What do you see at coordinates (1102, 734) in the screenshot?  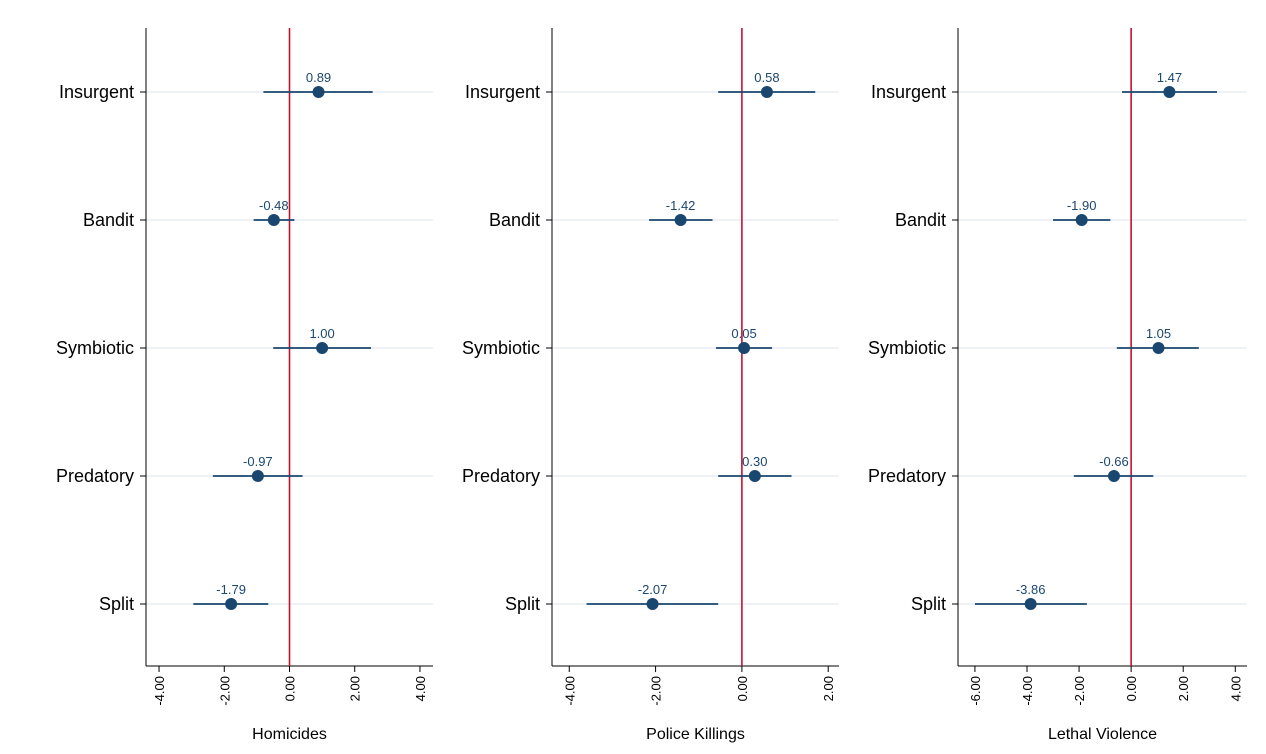 I see `x-axis-title: Lethal Violence` at bounding box center [1102, 734].